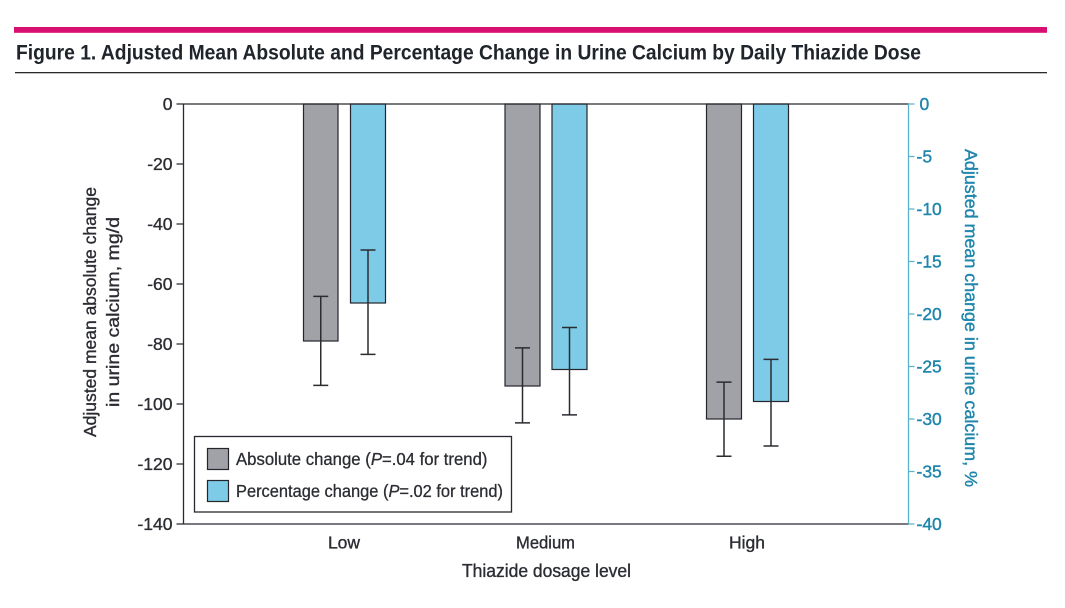  Describe the element at coordinates (154, 524) in the screenshot. I see `svg-text: -140` at that location.